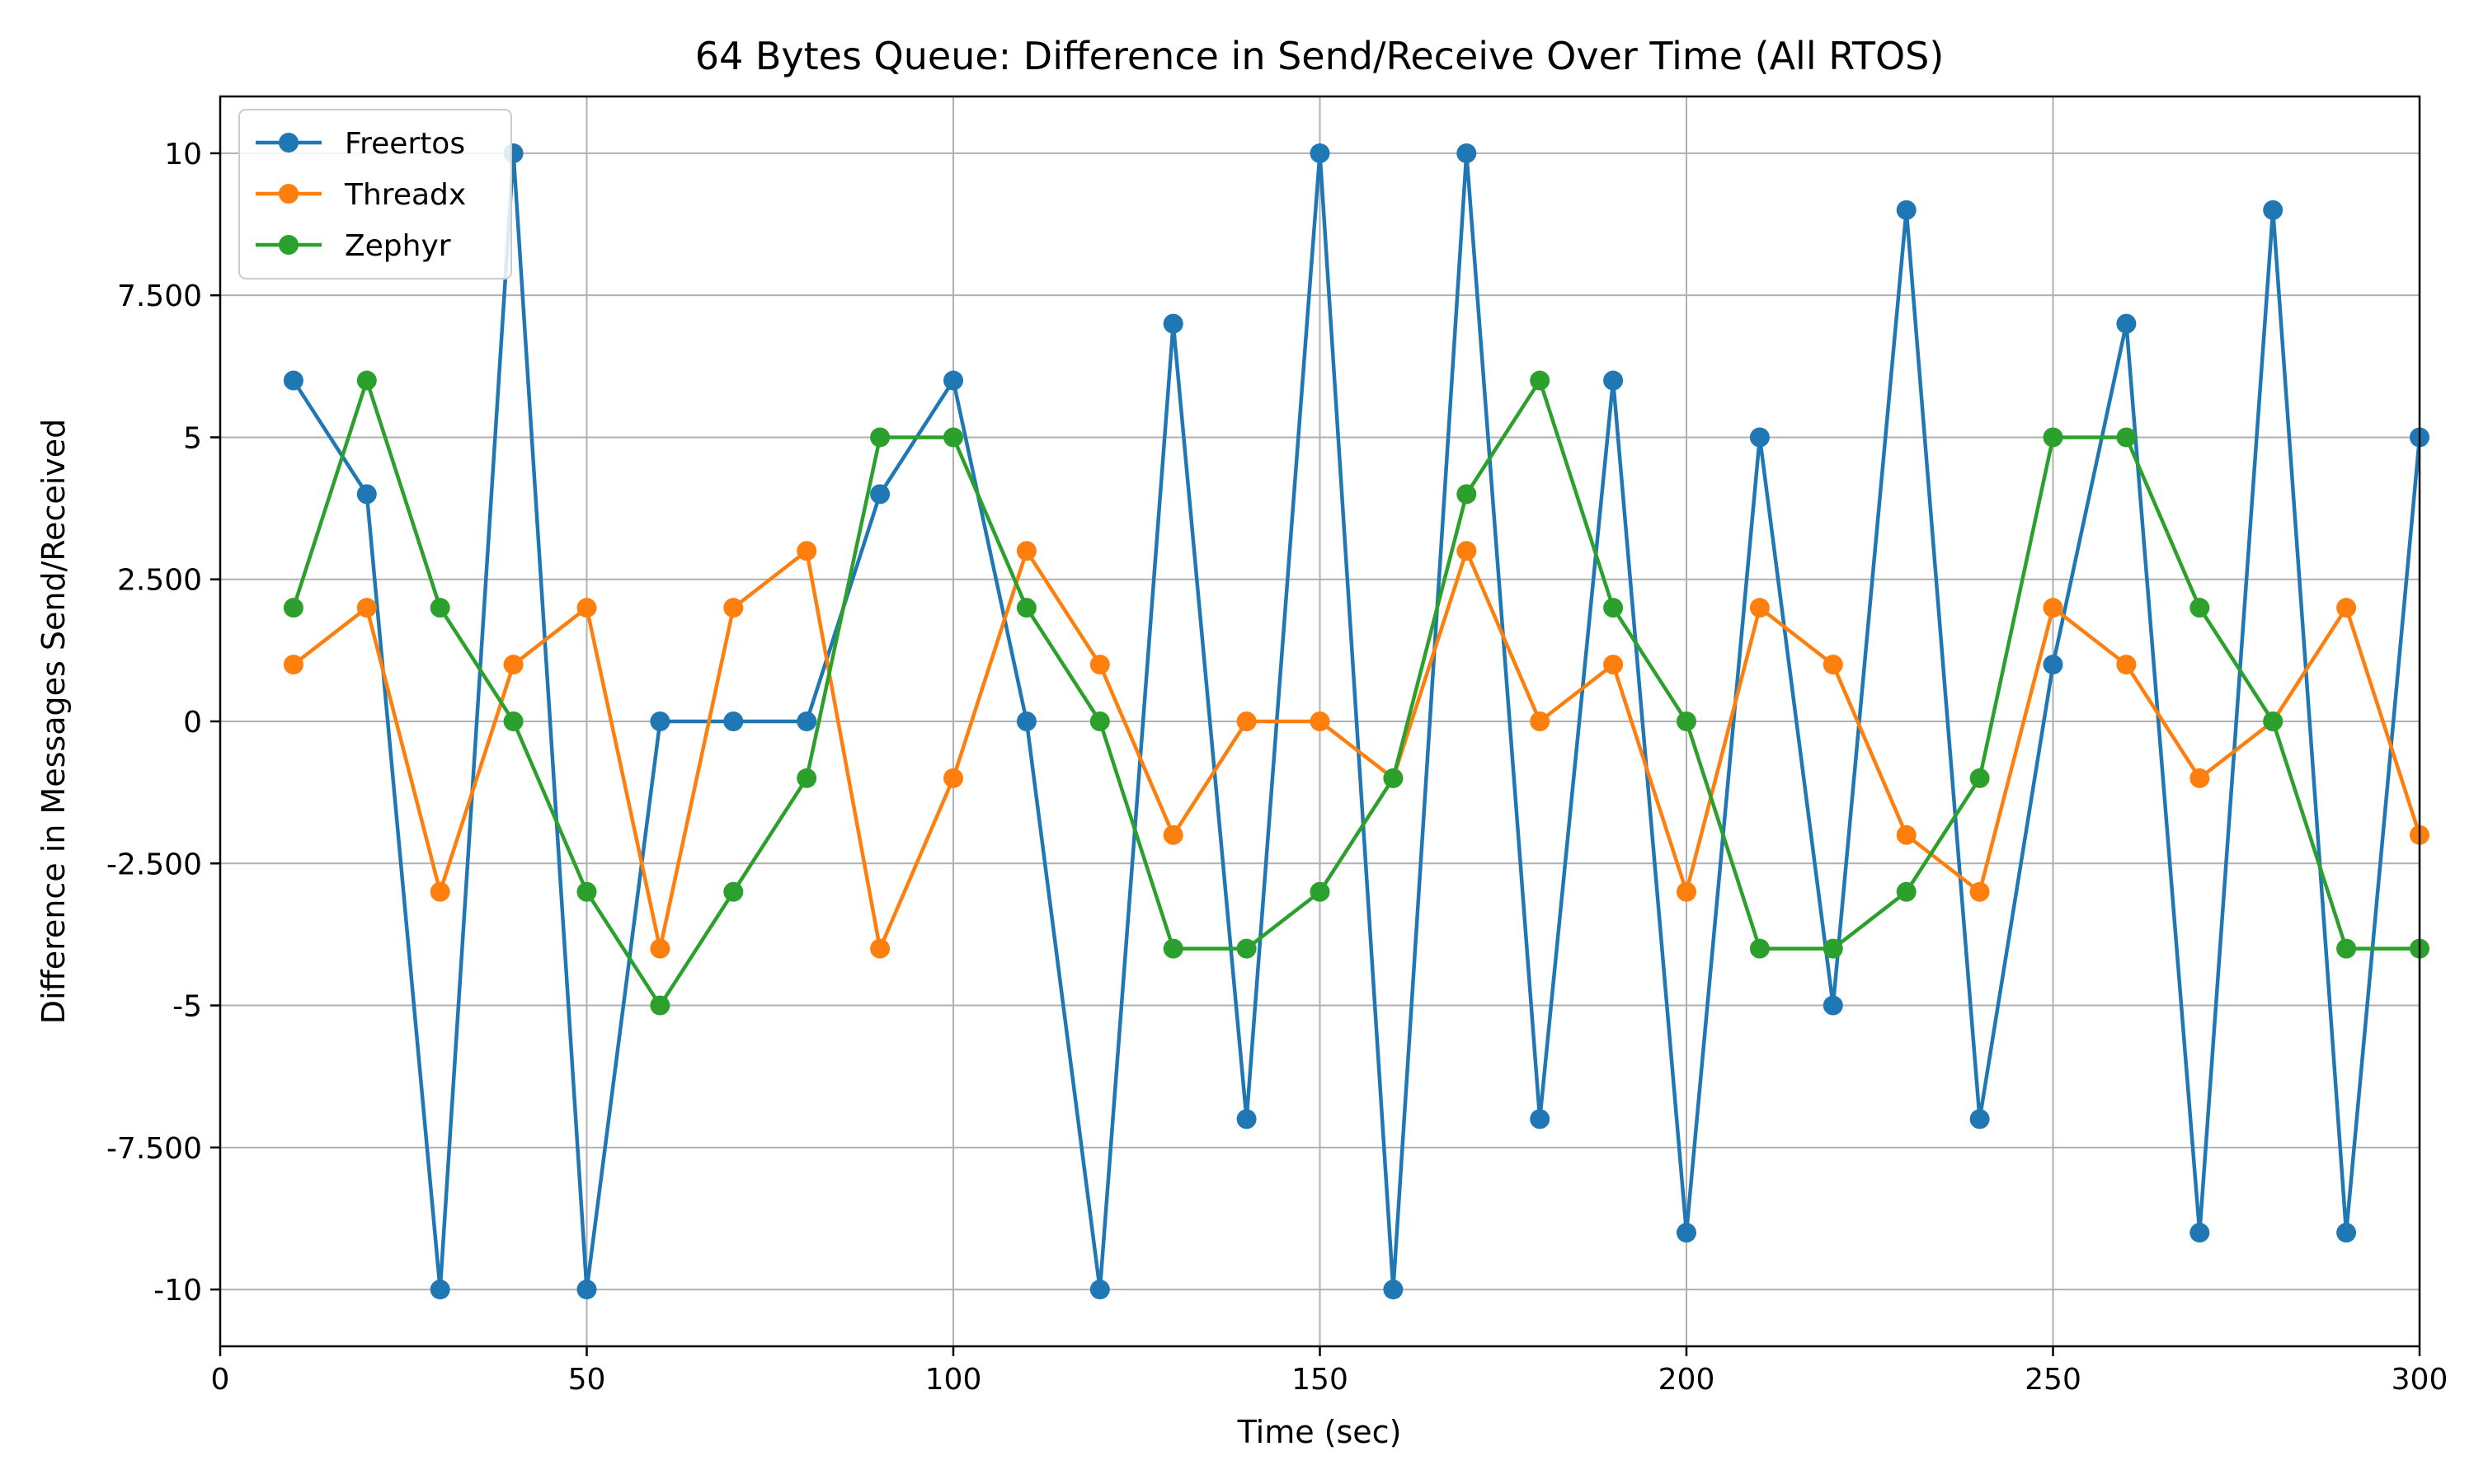 The height and width of the screenshot is (1484, 2474). Describe the element at coordinates (159, 581) in the screenshot. I see `y-tick-label: 2.500` at that location.